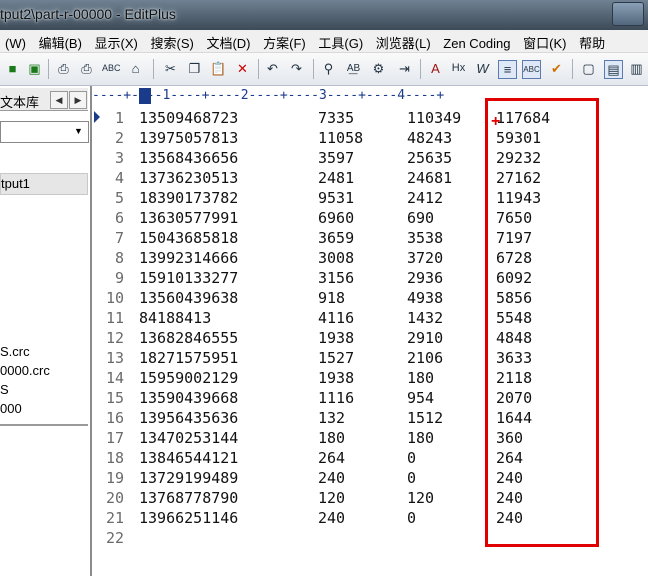 The image size is (648, 576). What do you see at coordinates (20, 102) in the screenshot?
I see `tab-cliptext: 文本库` at bounding box center [20, 102].